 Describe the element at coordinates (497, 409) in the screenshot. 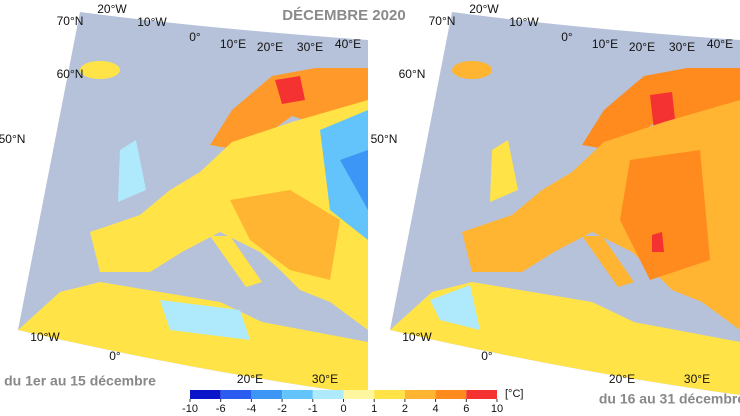

I see `legend-tick-label: 10` at that location.